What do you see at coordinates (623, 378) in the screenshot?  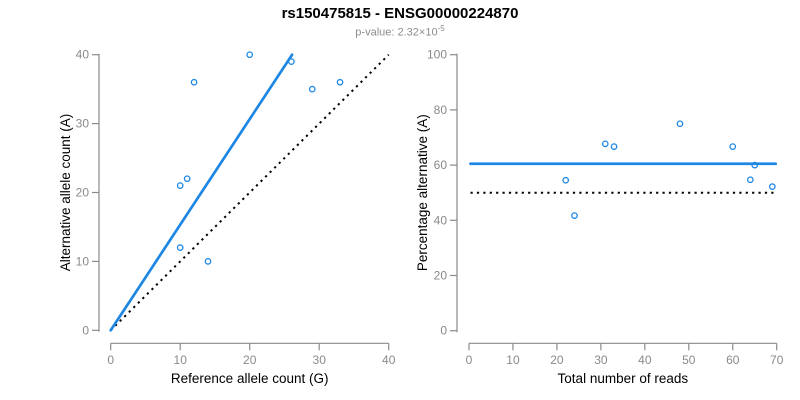 I see `x-axis-title: Total number of reads` at bounding box center [623, 378].